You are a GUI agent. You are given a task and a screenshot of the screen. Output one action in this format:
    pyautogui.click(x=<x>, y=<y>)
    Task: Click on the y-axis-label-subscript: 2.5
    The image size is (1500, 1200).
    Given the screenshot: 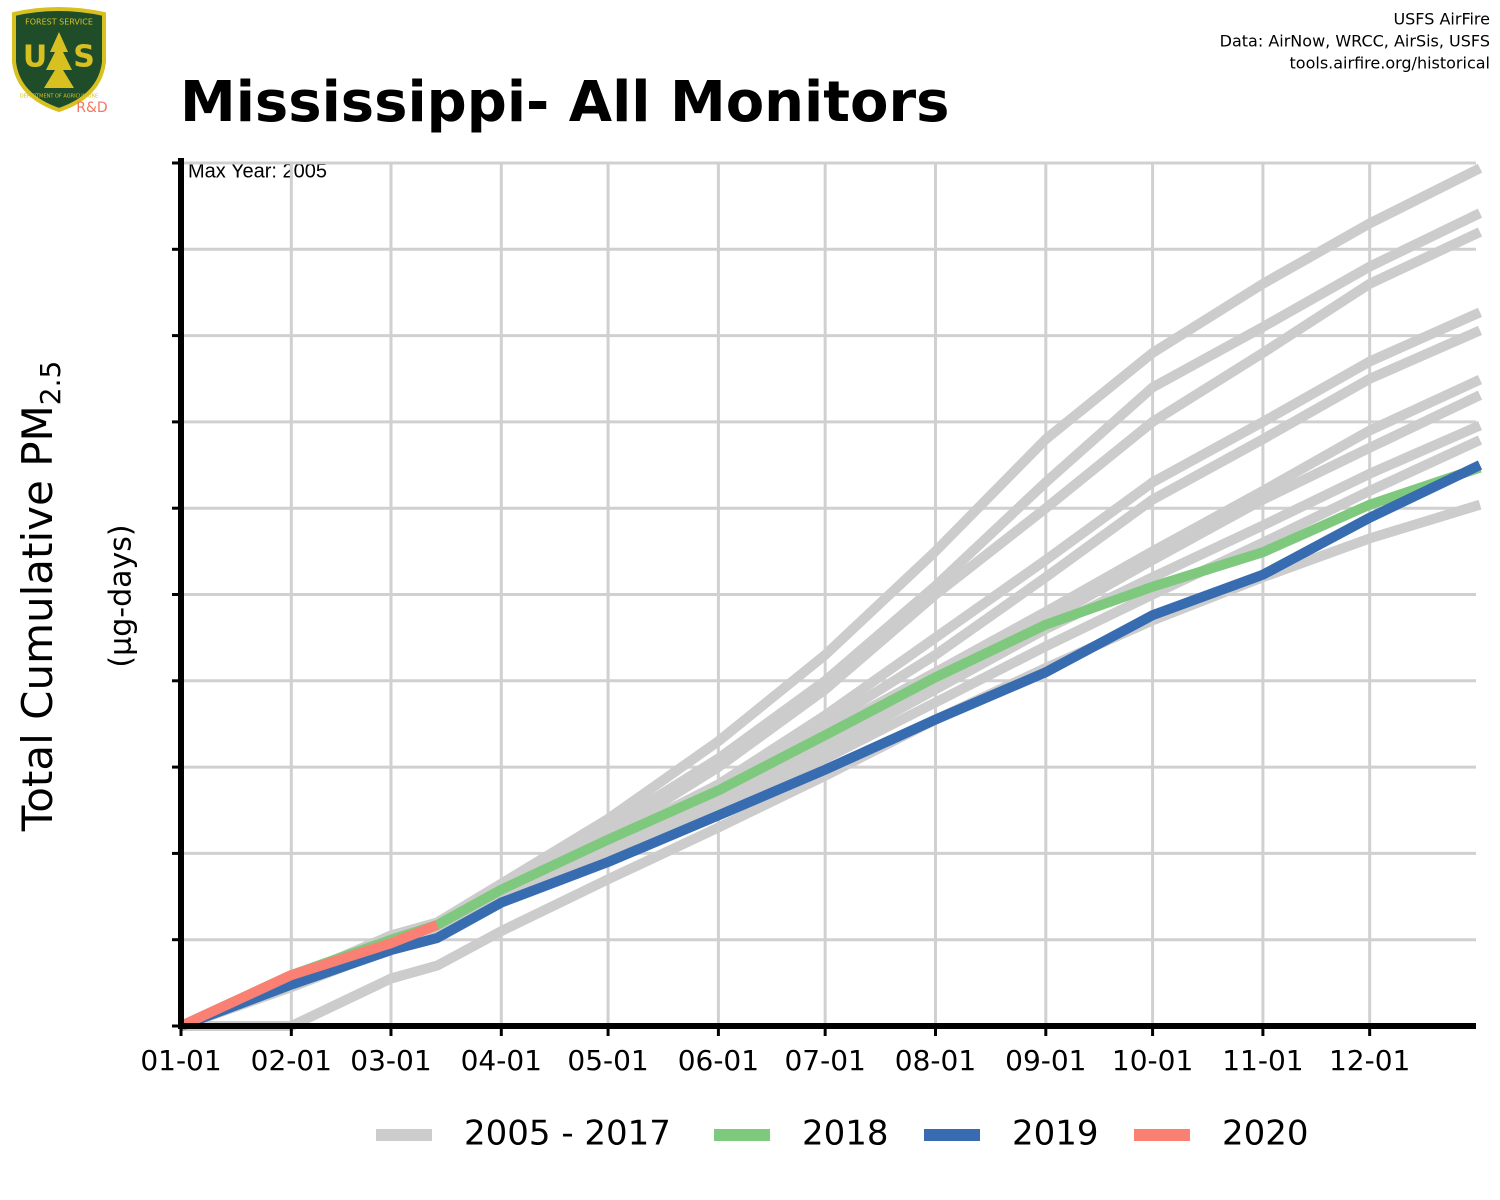 What is the action you would take?
    pyautogui.click(x=50, y=383)
    